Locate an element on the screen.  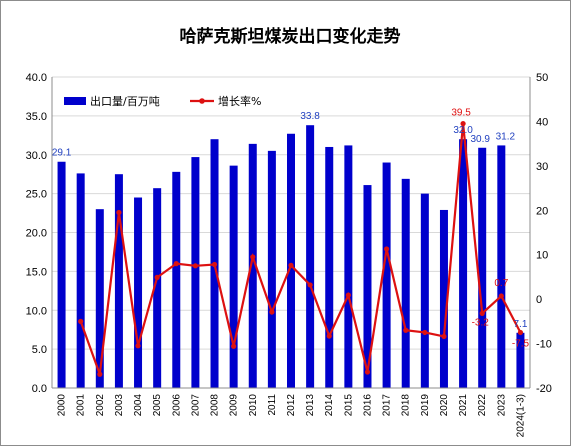
line-value-label: 39.5 is located at coordinates (461, 113).